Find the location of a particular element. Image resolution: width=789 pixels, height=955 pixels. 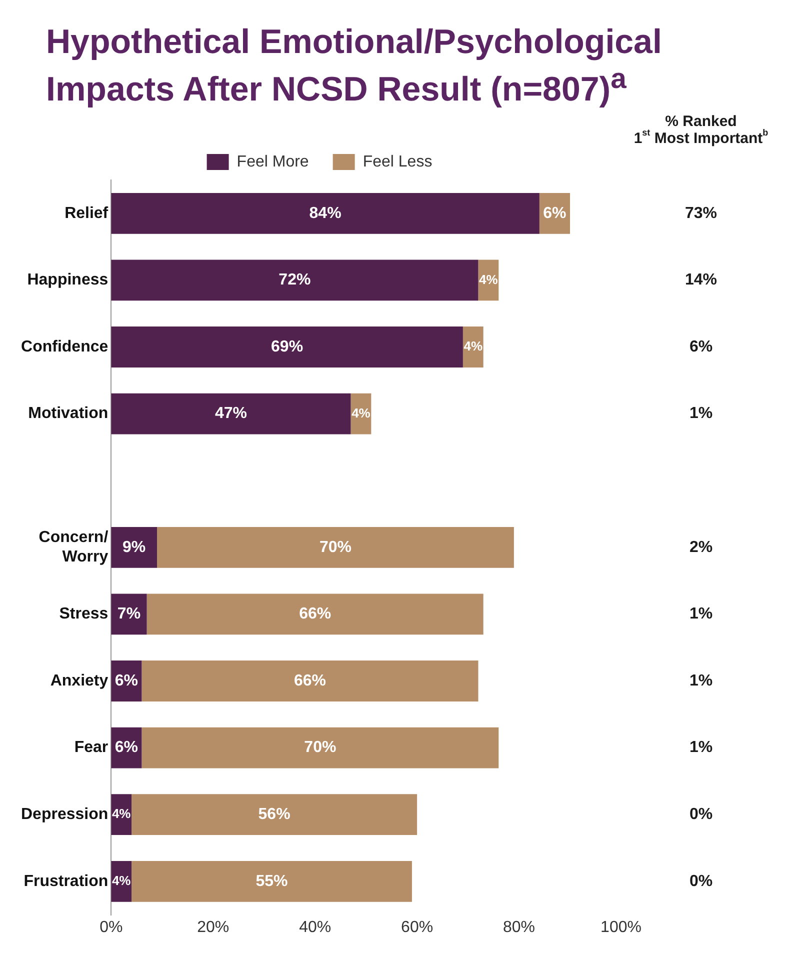

data-label: 9% is located at coordinates (134, 547).